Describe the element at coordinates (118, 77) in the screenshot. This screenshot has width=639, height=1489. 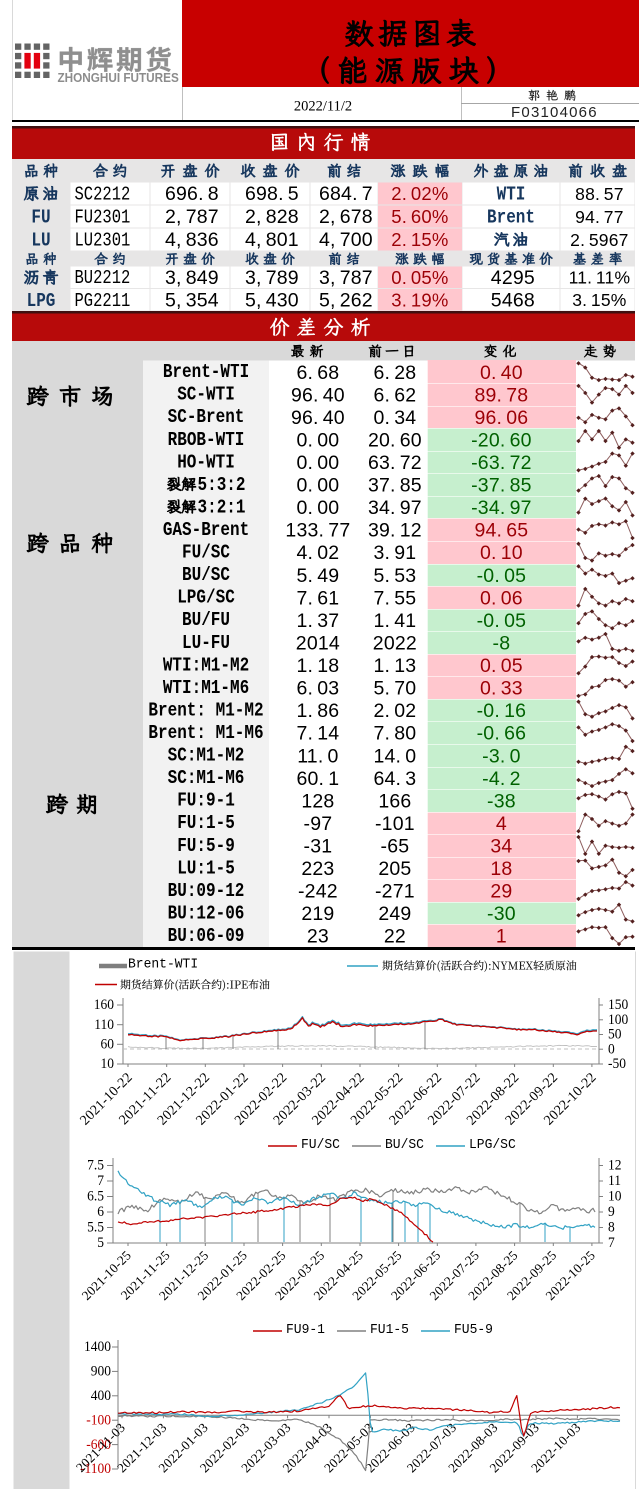
I see `svg-text: ZHONGHUI FUTURES` at that location.